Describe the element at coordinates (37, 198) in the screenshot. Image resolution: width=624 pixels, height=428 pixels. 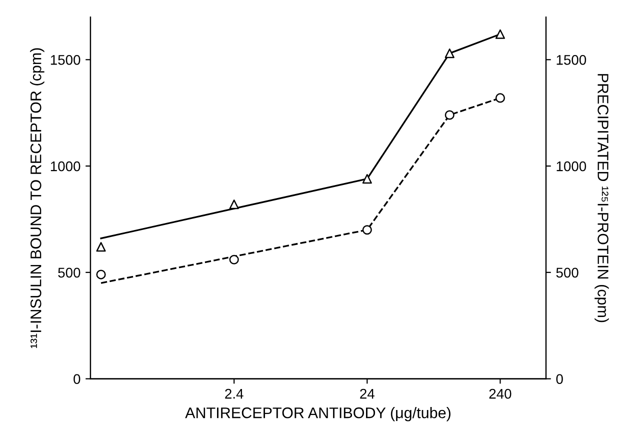
I see `y-axis-title: ¹³¹I-INSULIN BOUND TO RECEPTOR (cpm)` at that location.